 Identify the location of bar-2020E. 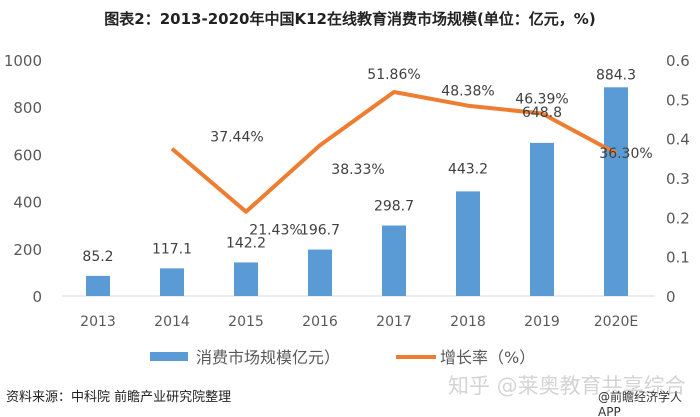
(616, 191).